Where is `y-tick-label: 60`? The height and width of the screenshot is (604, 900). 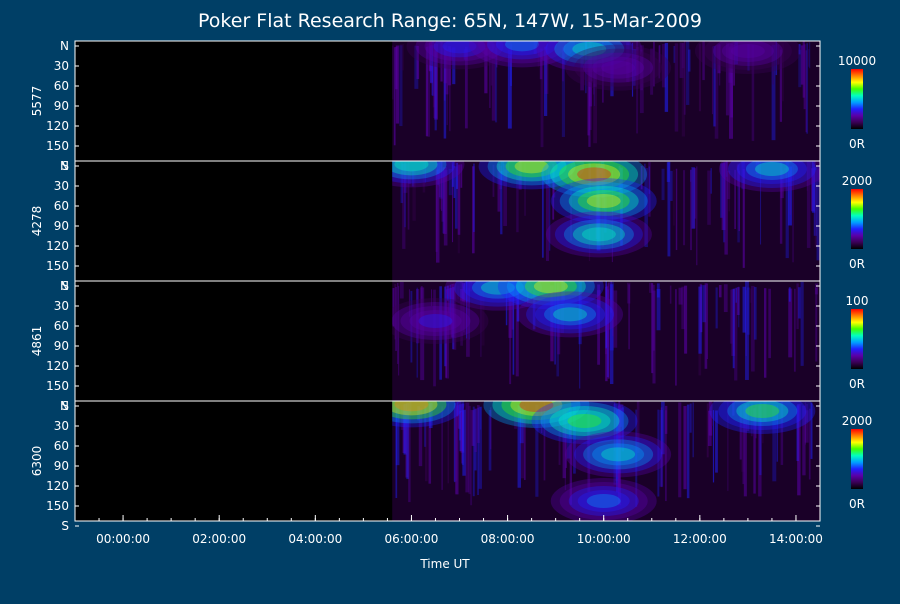
y-tick-label: 60 is located at coordinates (61, 86).